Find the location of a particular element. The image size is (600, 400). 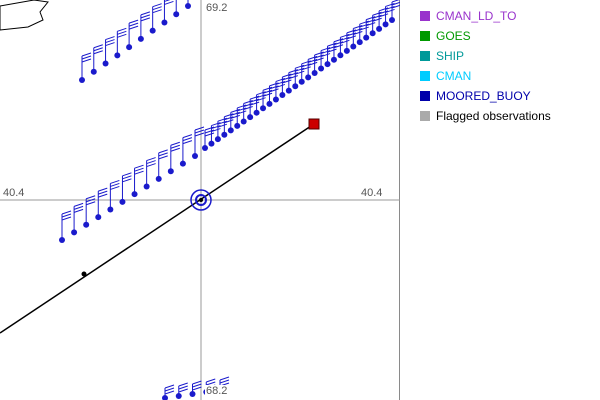

legend-item-flagged-observations: Flagged observations is located at coordinates (509, 116).